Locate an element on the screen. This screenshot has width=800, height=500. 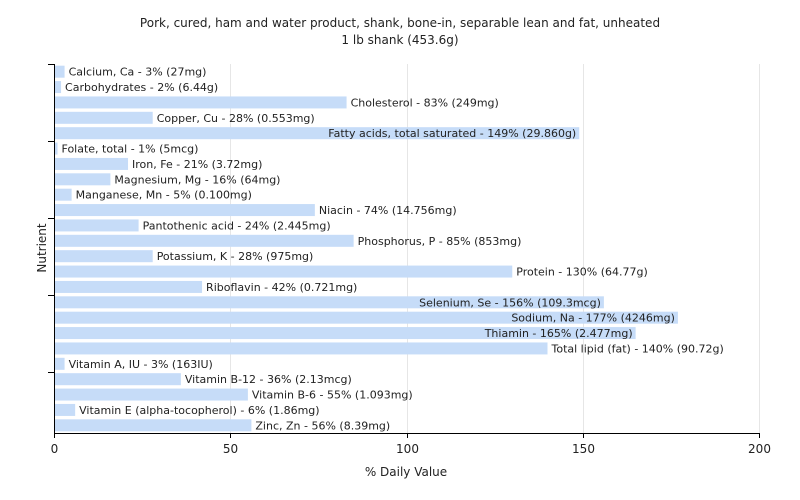
x-tick-label: 50 is located at coordinates (230, 449).